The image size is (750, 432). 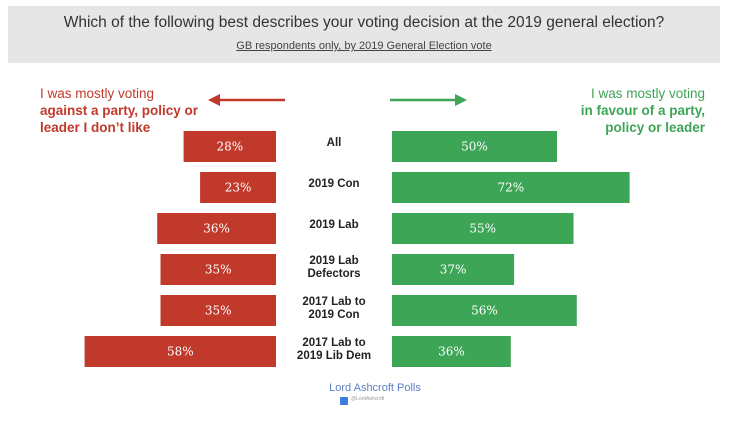 I want to click on right-arrow-icon, so click(x=428, y=100).